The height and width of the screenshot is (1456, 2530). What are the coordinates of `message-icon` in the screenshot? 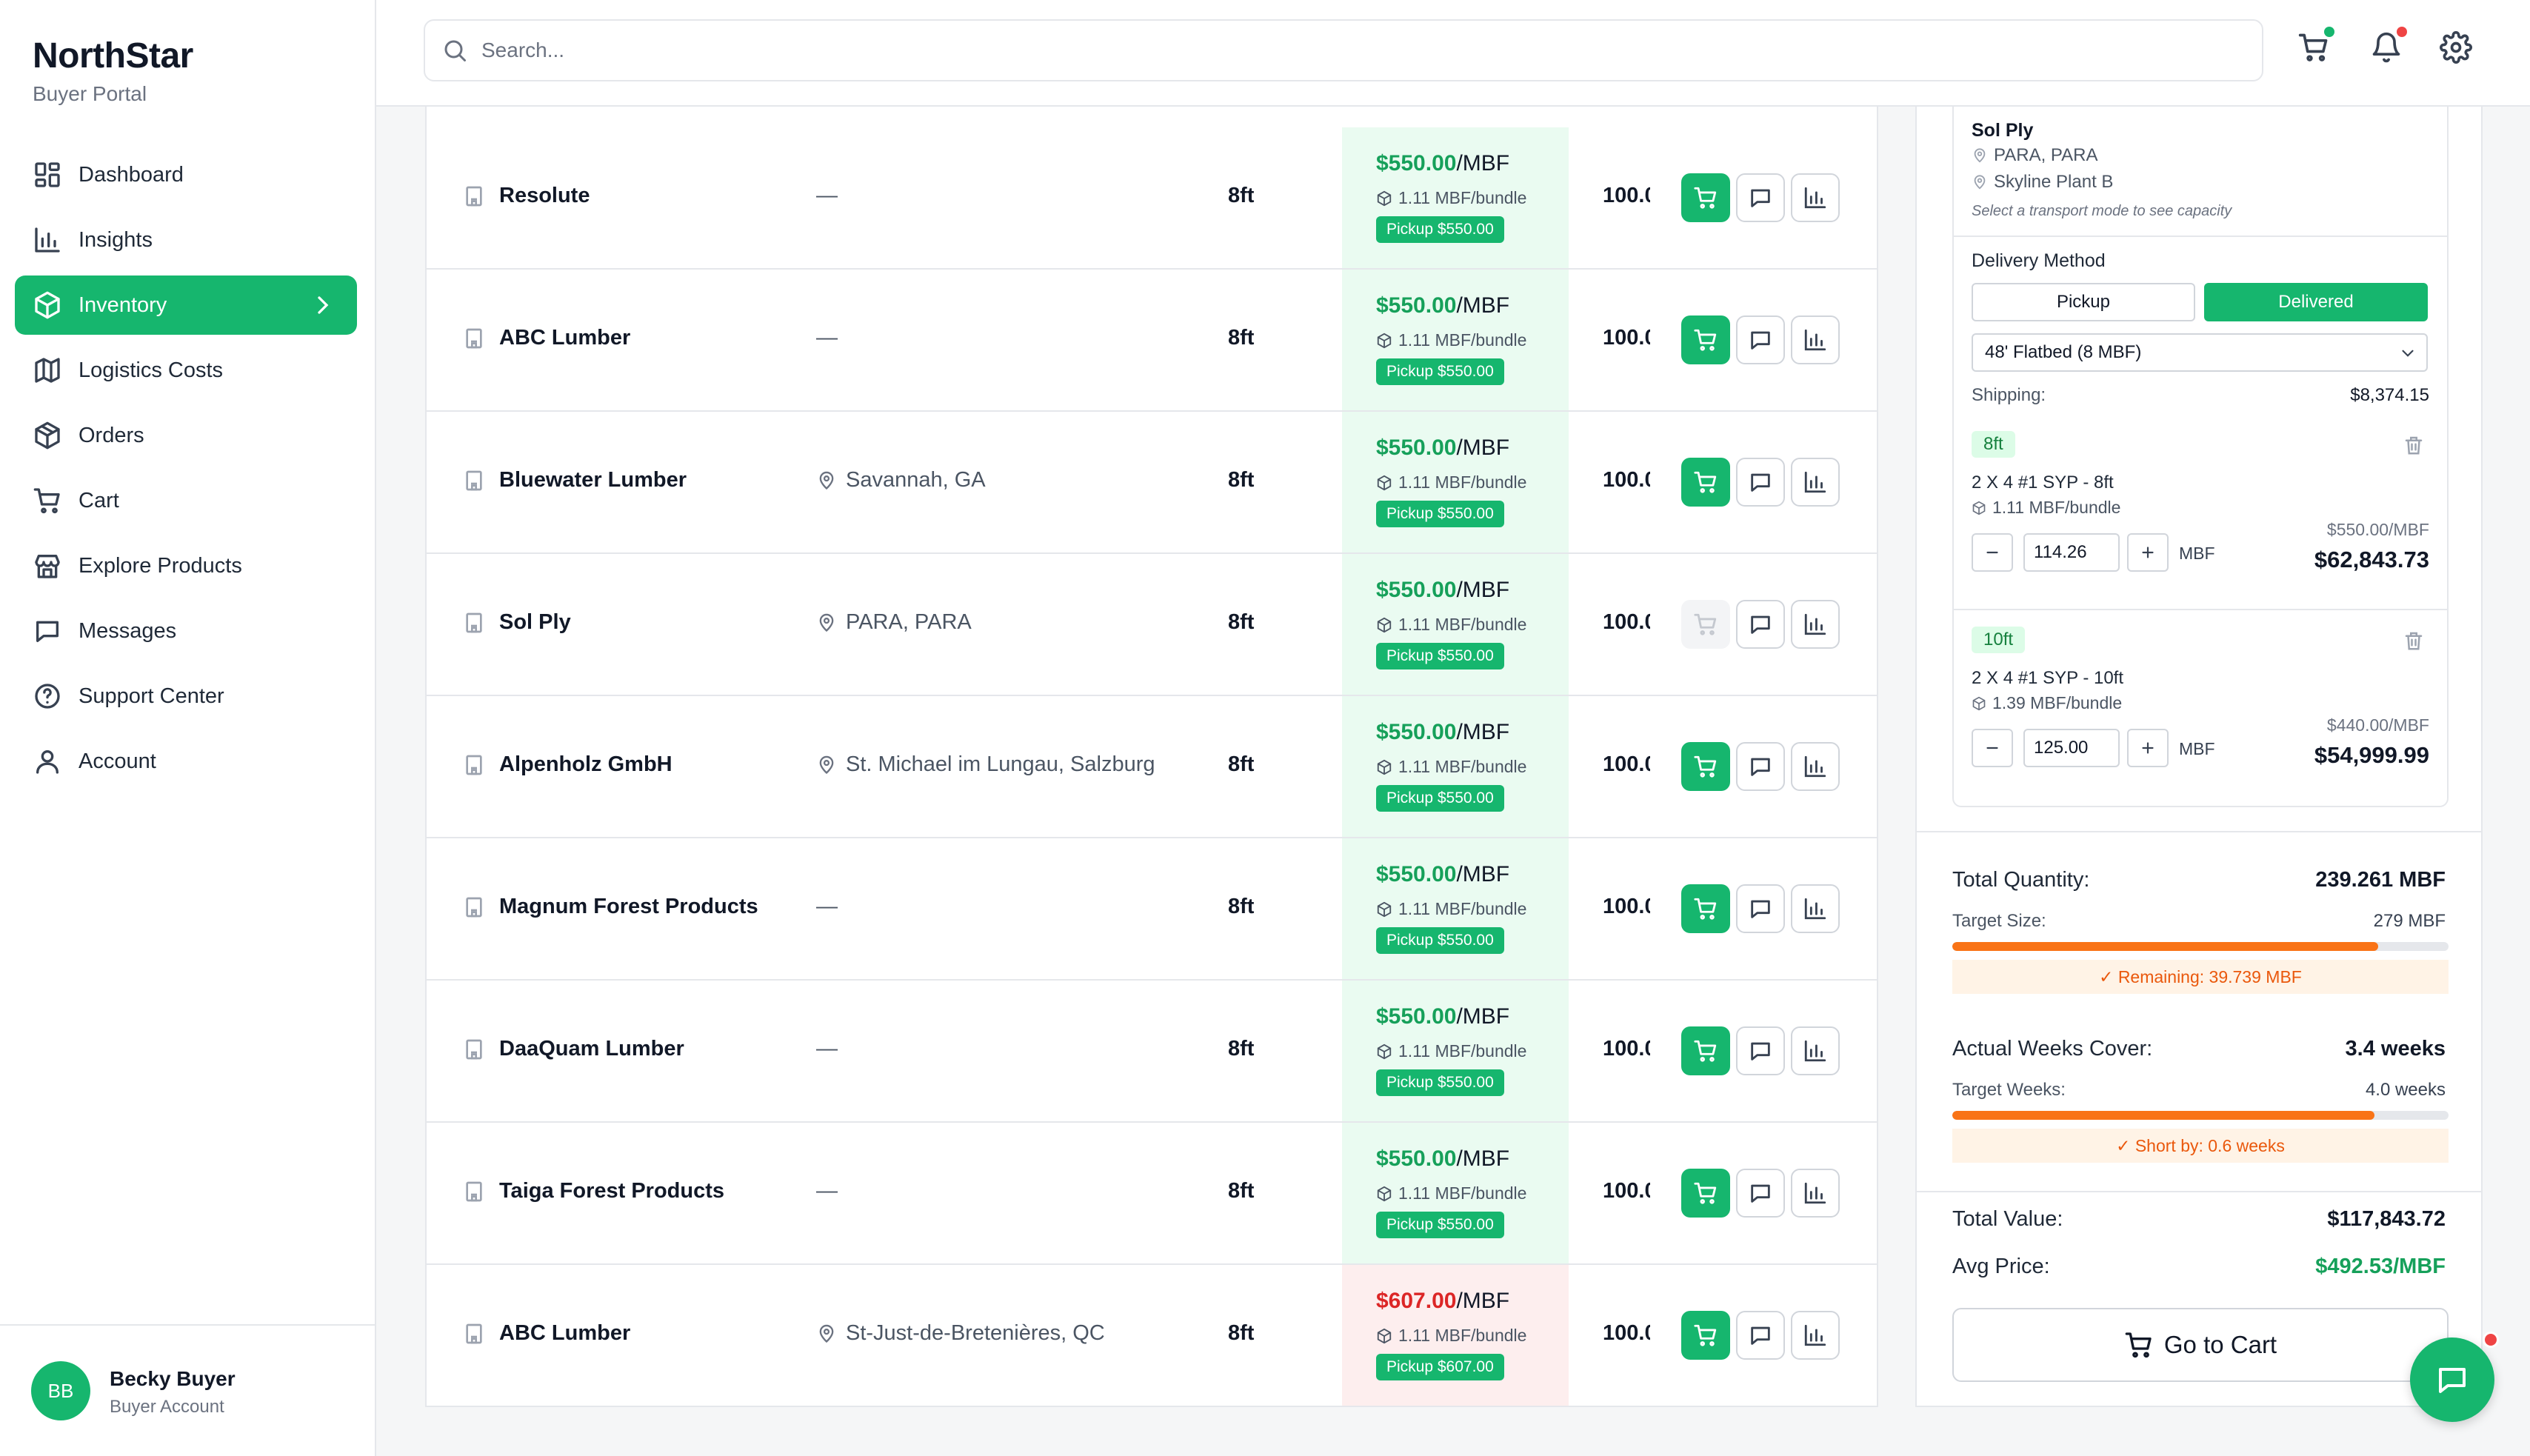 It's located at (1760, 909).